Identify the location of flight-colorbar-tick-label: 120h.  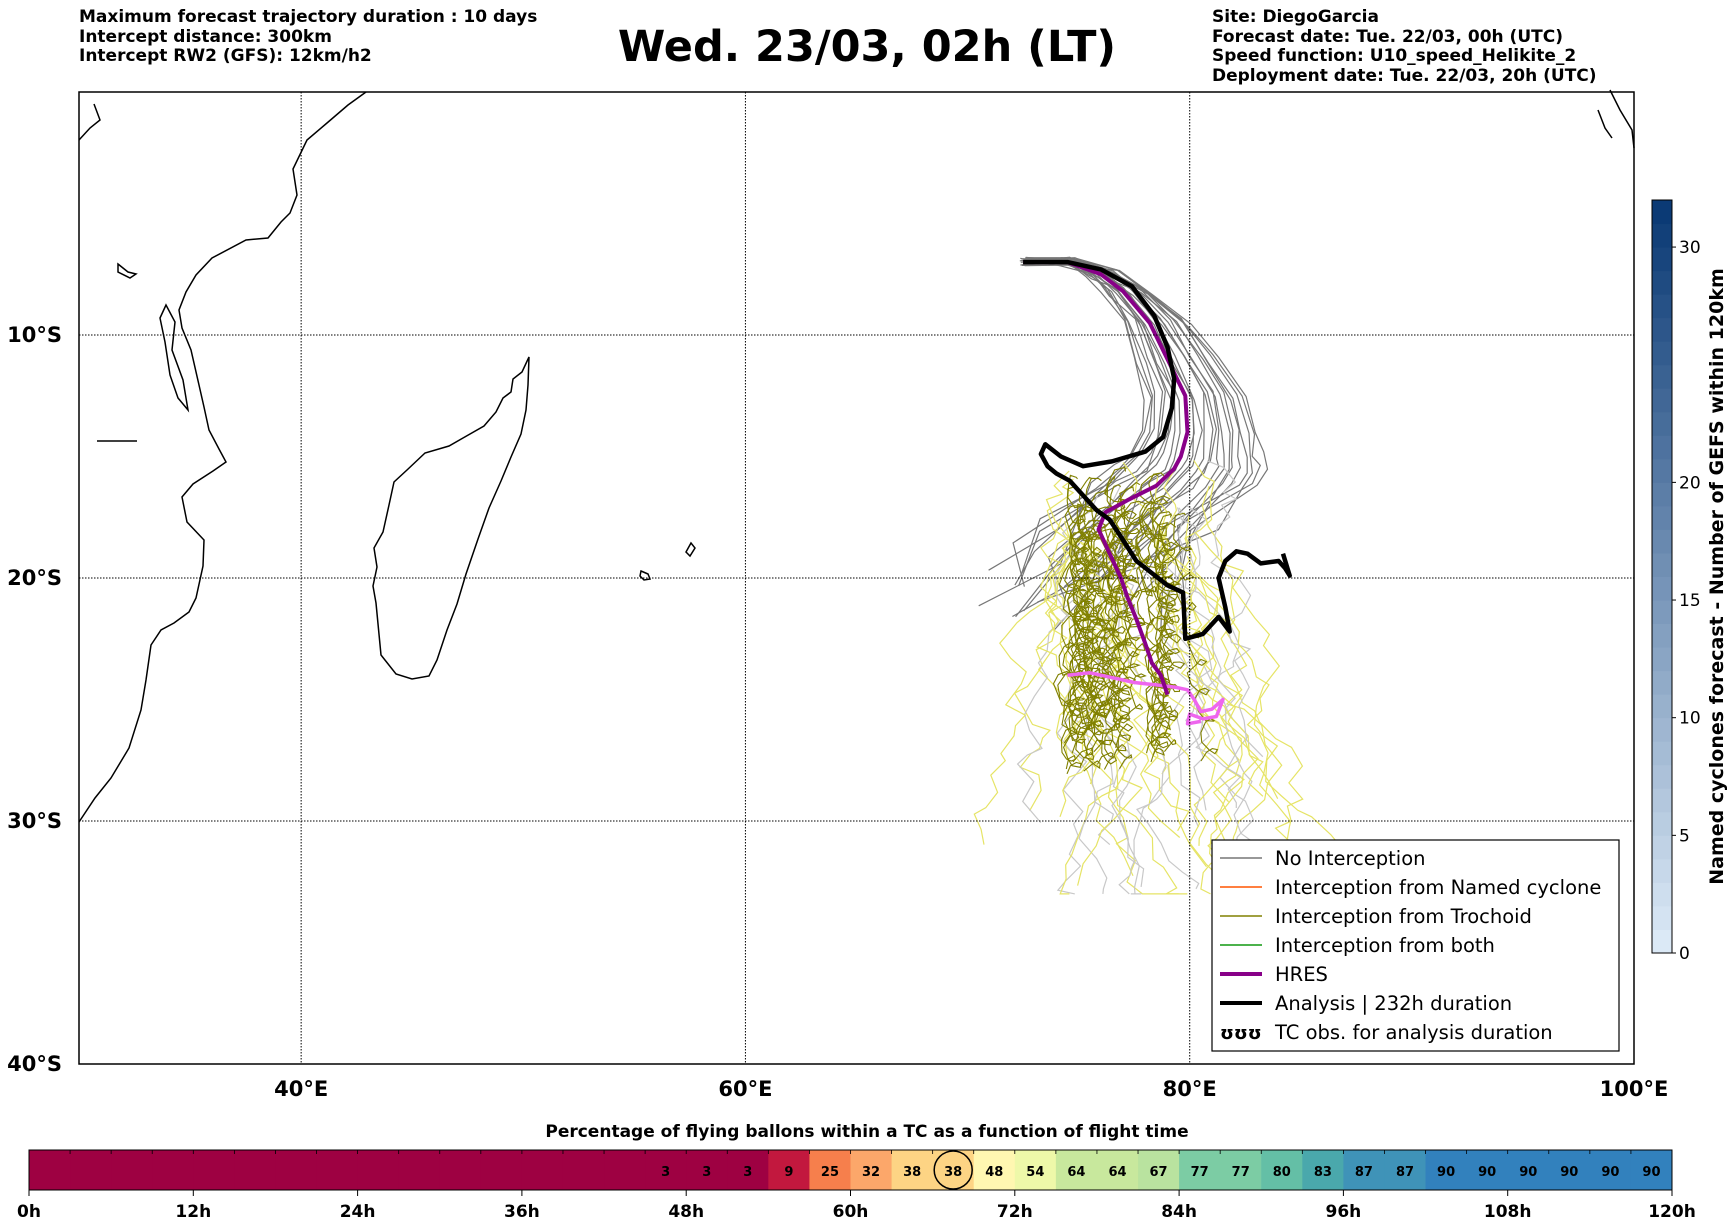
(1672, 1212).